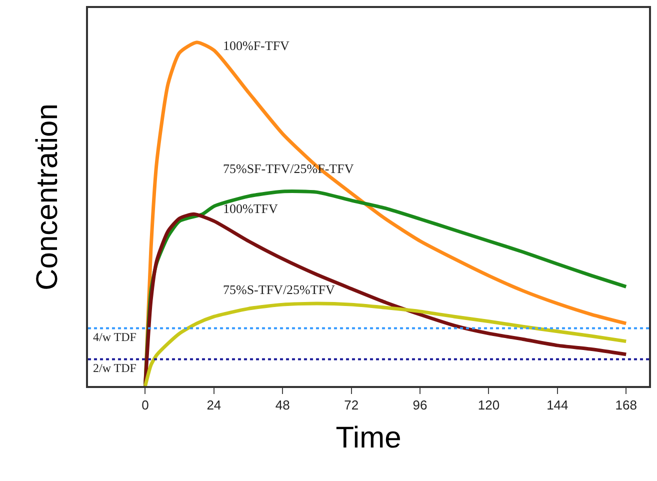 The width and height of the screenshot is (657, 481). What do you see at coordinates (282, 404) in the screenshot?
I see `x-tick-label: 48` at bounding box center [282, 404].